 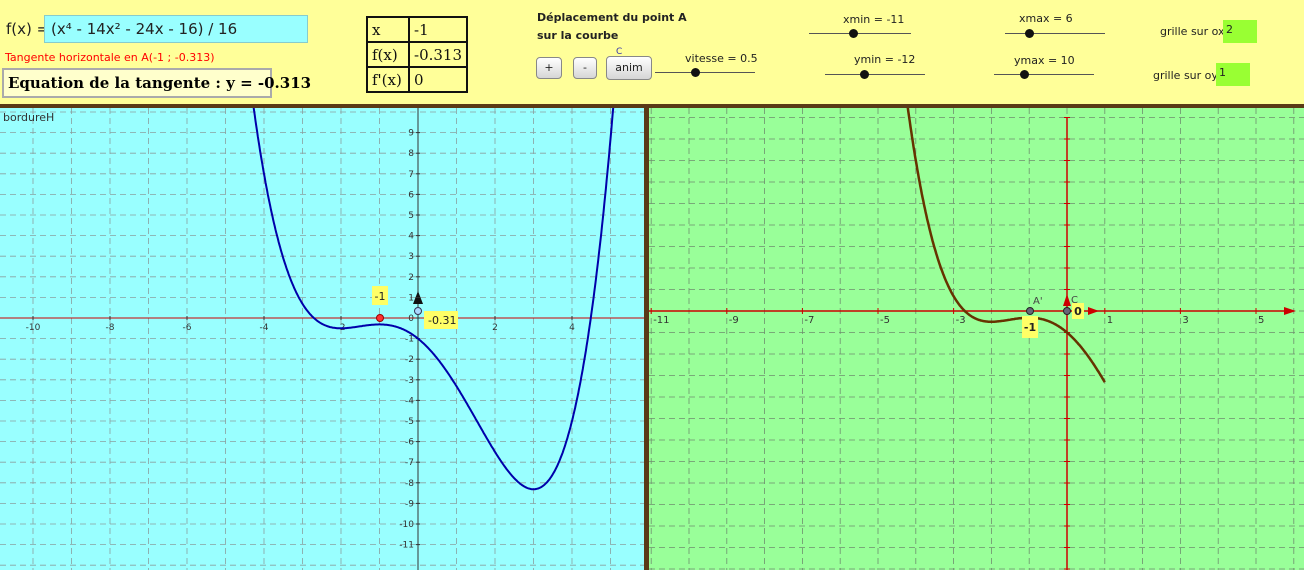 What do you see at coordinates (875, 74) in the screenshot?
I see `ymin-slider-track` at bounding box center [875, 74].